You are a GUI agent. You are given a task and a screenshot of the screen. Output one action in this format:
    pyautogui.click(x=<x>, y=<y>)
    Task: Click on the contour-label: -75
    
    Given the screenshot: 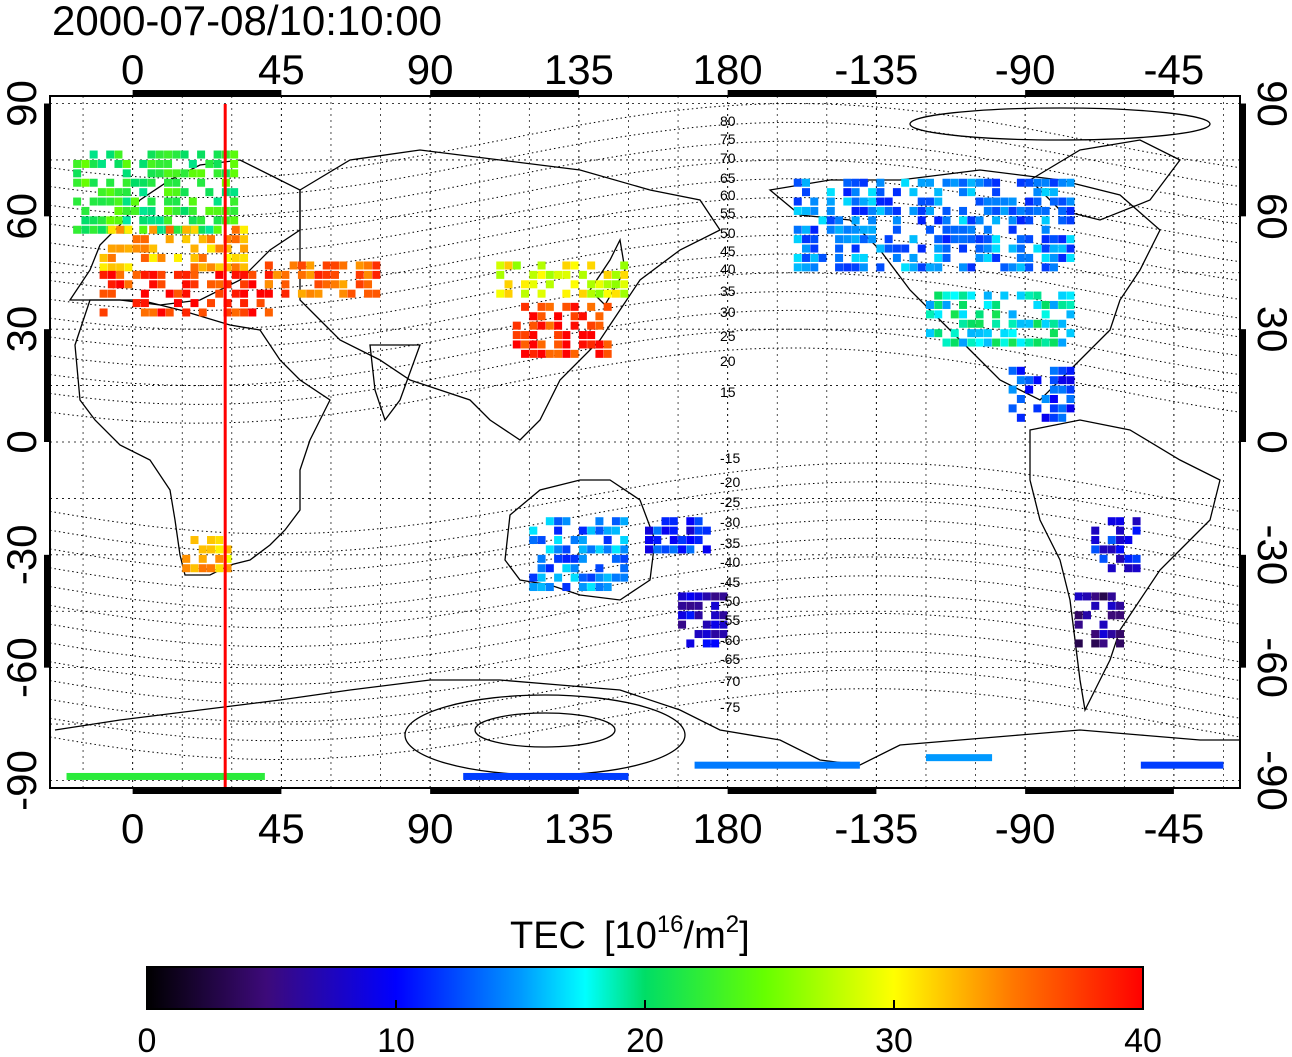 What is the action you would take?
    pyautogui.click(x=730, y=707)
    